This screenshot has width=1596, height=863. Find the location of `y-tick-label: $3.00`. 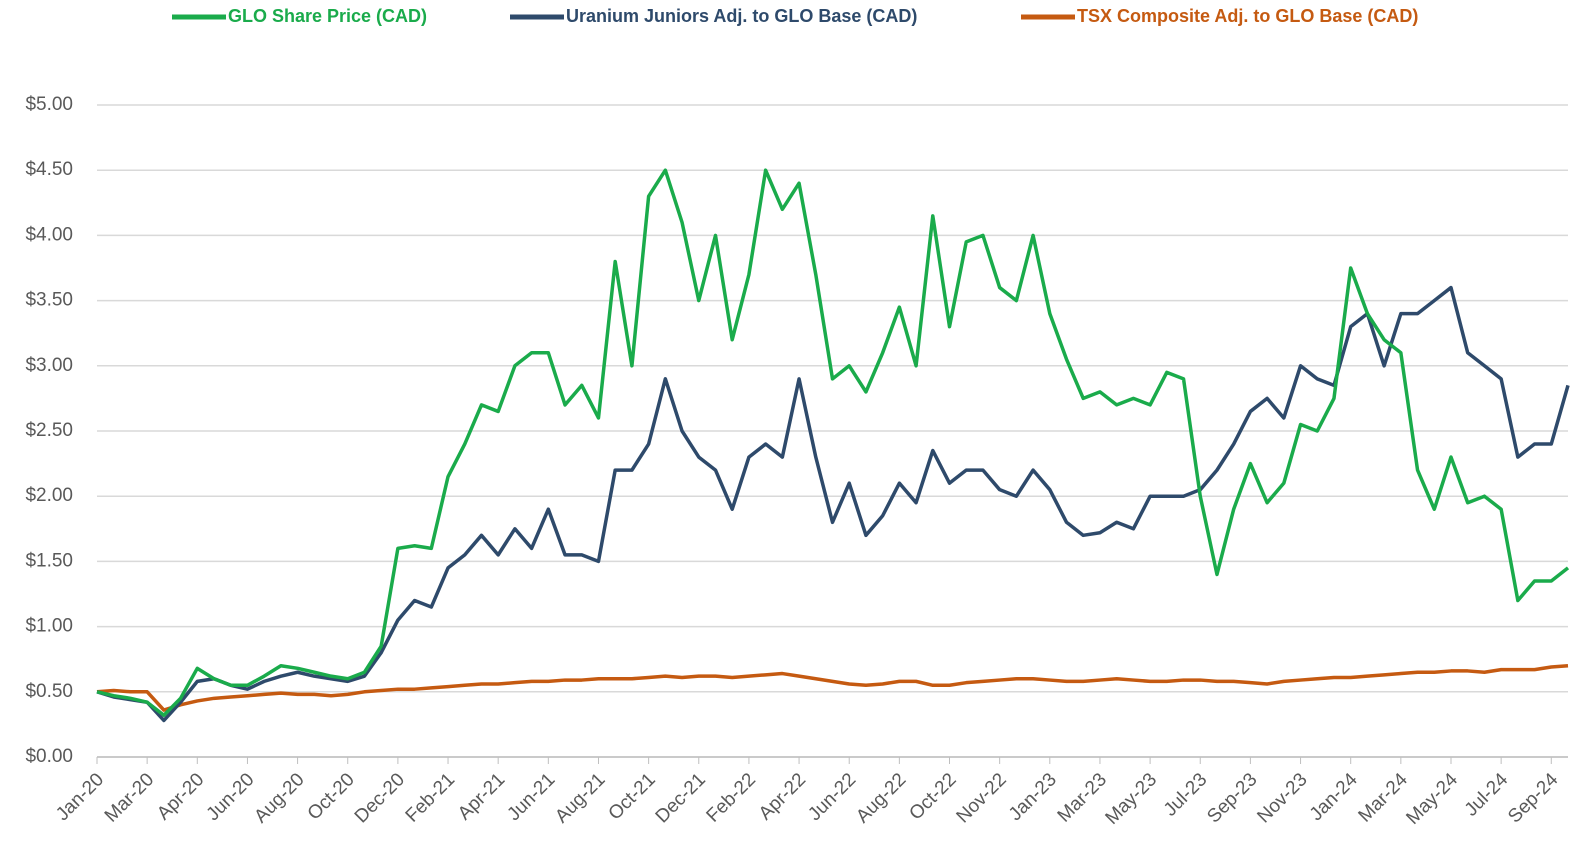

y-tick-label: $3.00 is located at coordinates (49, 365).